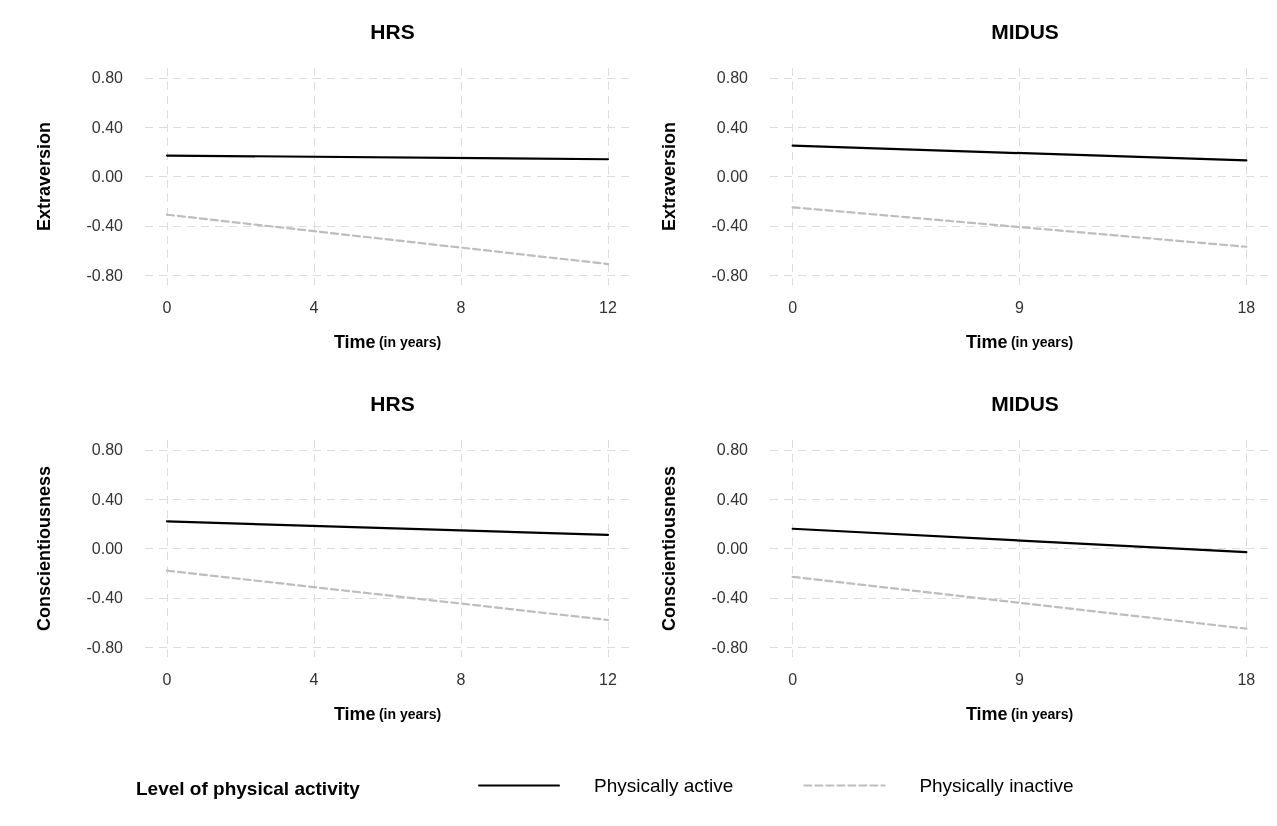 This screenshot has height=826, width=1277. Describe the element at coordinates (248, 788) in the screenshot. I see `legend-title: Level of physical activity` at that location.